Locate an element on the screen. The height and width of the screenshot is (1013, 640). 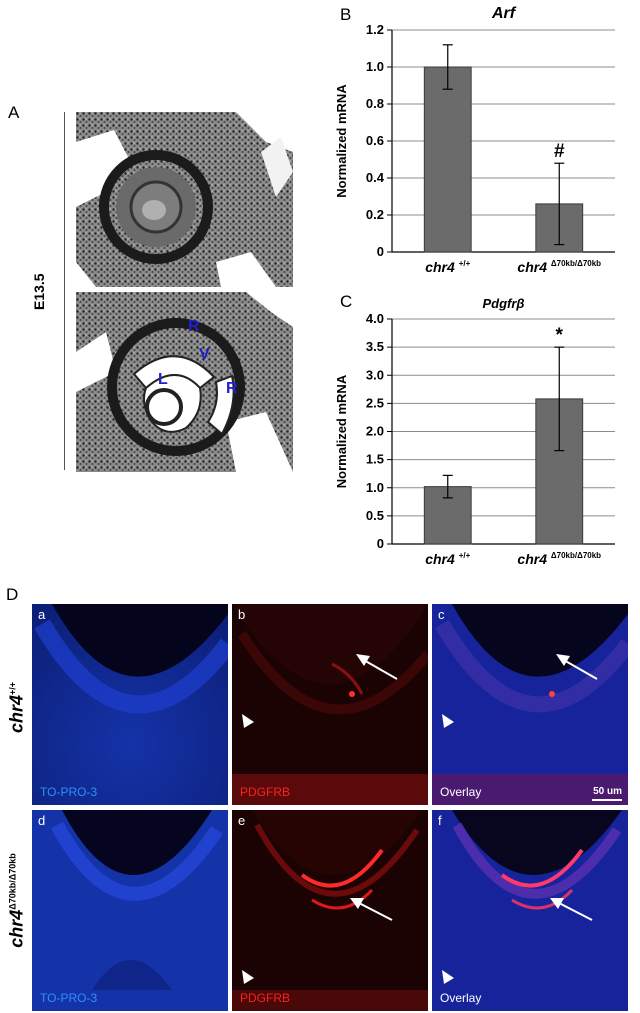
row1-sup: +/+ is located at coordinates (12, 688).